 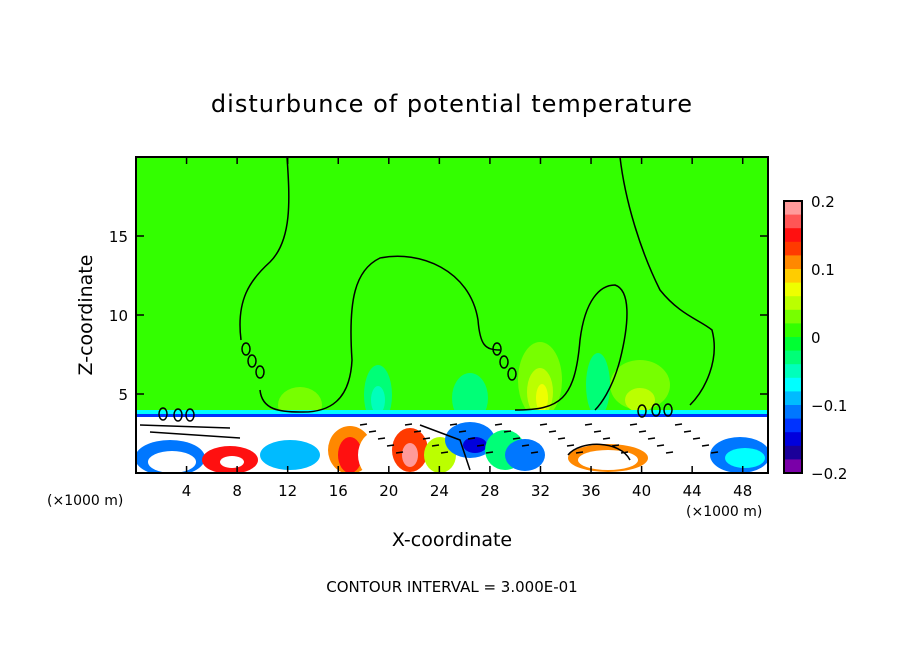 What do you see at coordinates (590, 491) in the screenshot?
I see `x-tick-label: 36` at bounding box center [590, 491].